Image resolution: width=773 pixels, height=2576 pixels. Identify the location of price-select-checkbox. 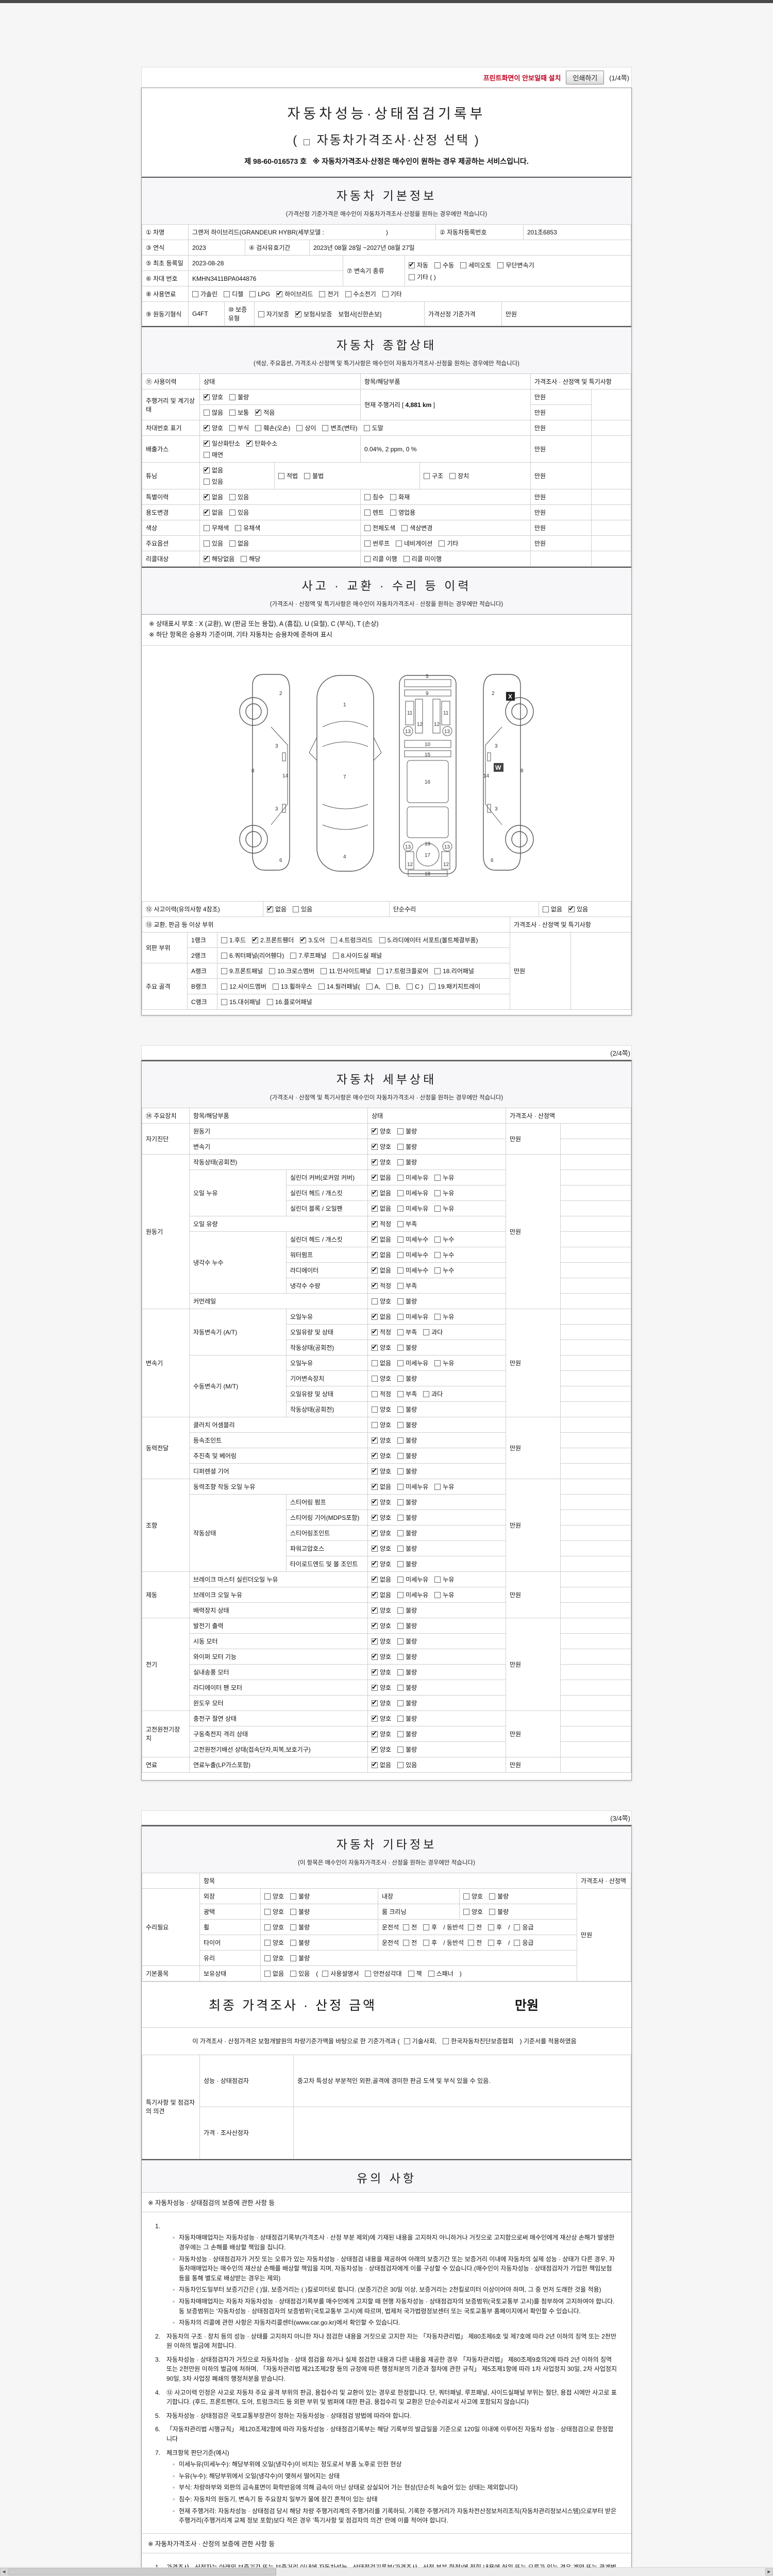
(306, 142).